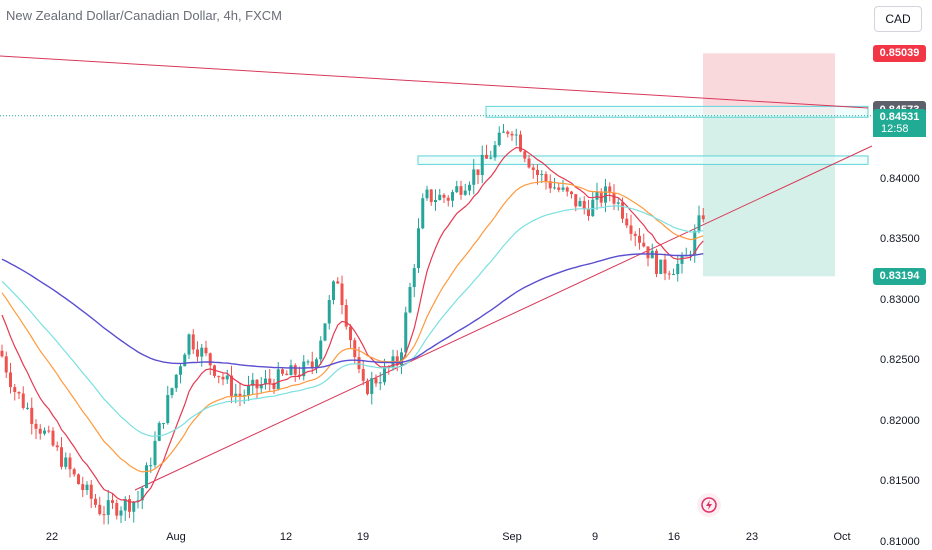 The height and width of the screenshot is (550, 932). I want to click on price-axis-tick: 0.81000, so click(900, 541).